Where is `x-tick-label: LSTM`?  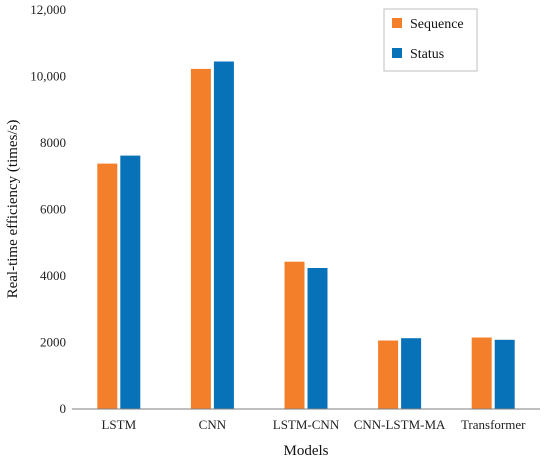 x-tick-label: LSTM is located at coordinates (118, 424).